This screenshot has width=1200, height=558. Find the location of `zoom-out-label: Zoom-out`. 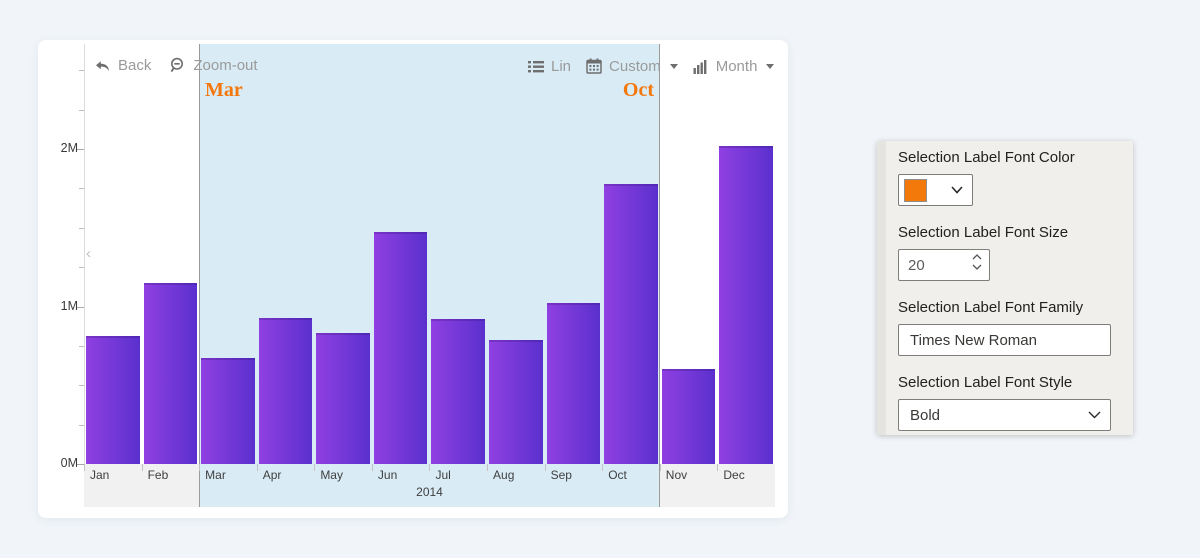

zoom-out-label: Zoom-out is located at coordinates (225, 65).